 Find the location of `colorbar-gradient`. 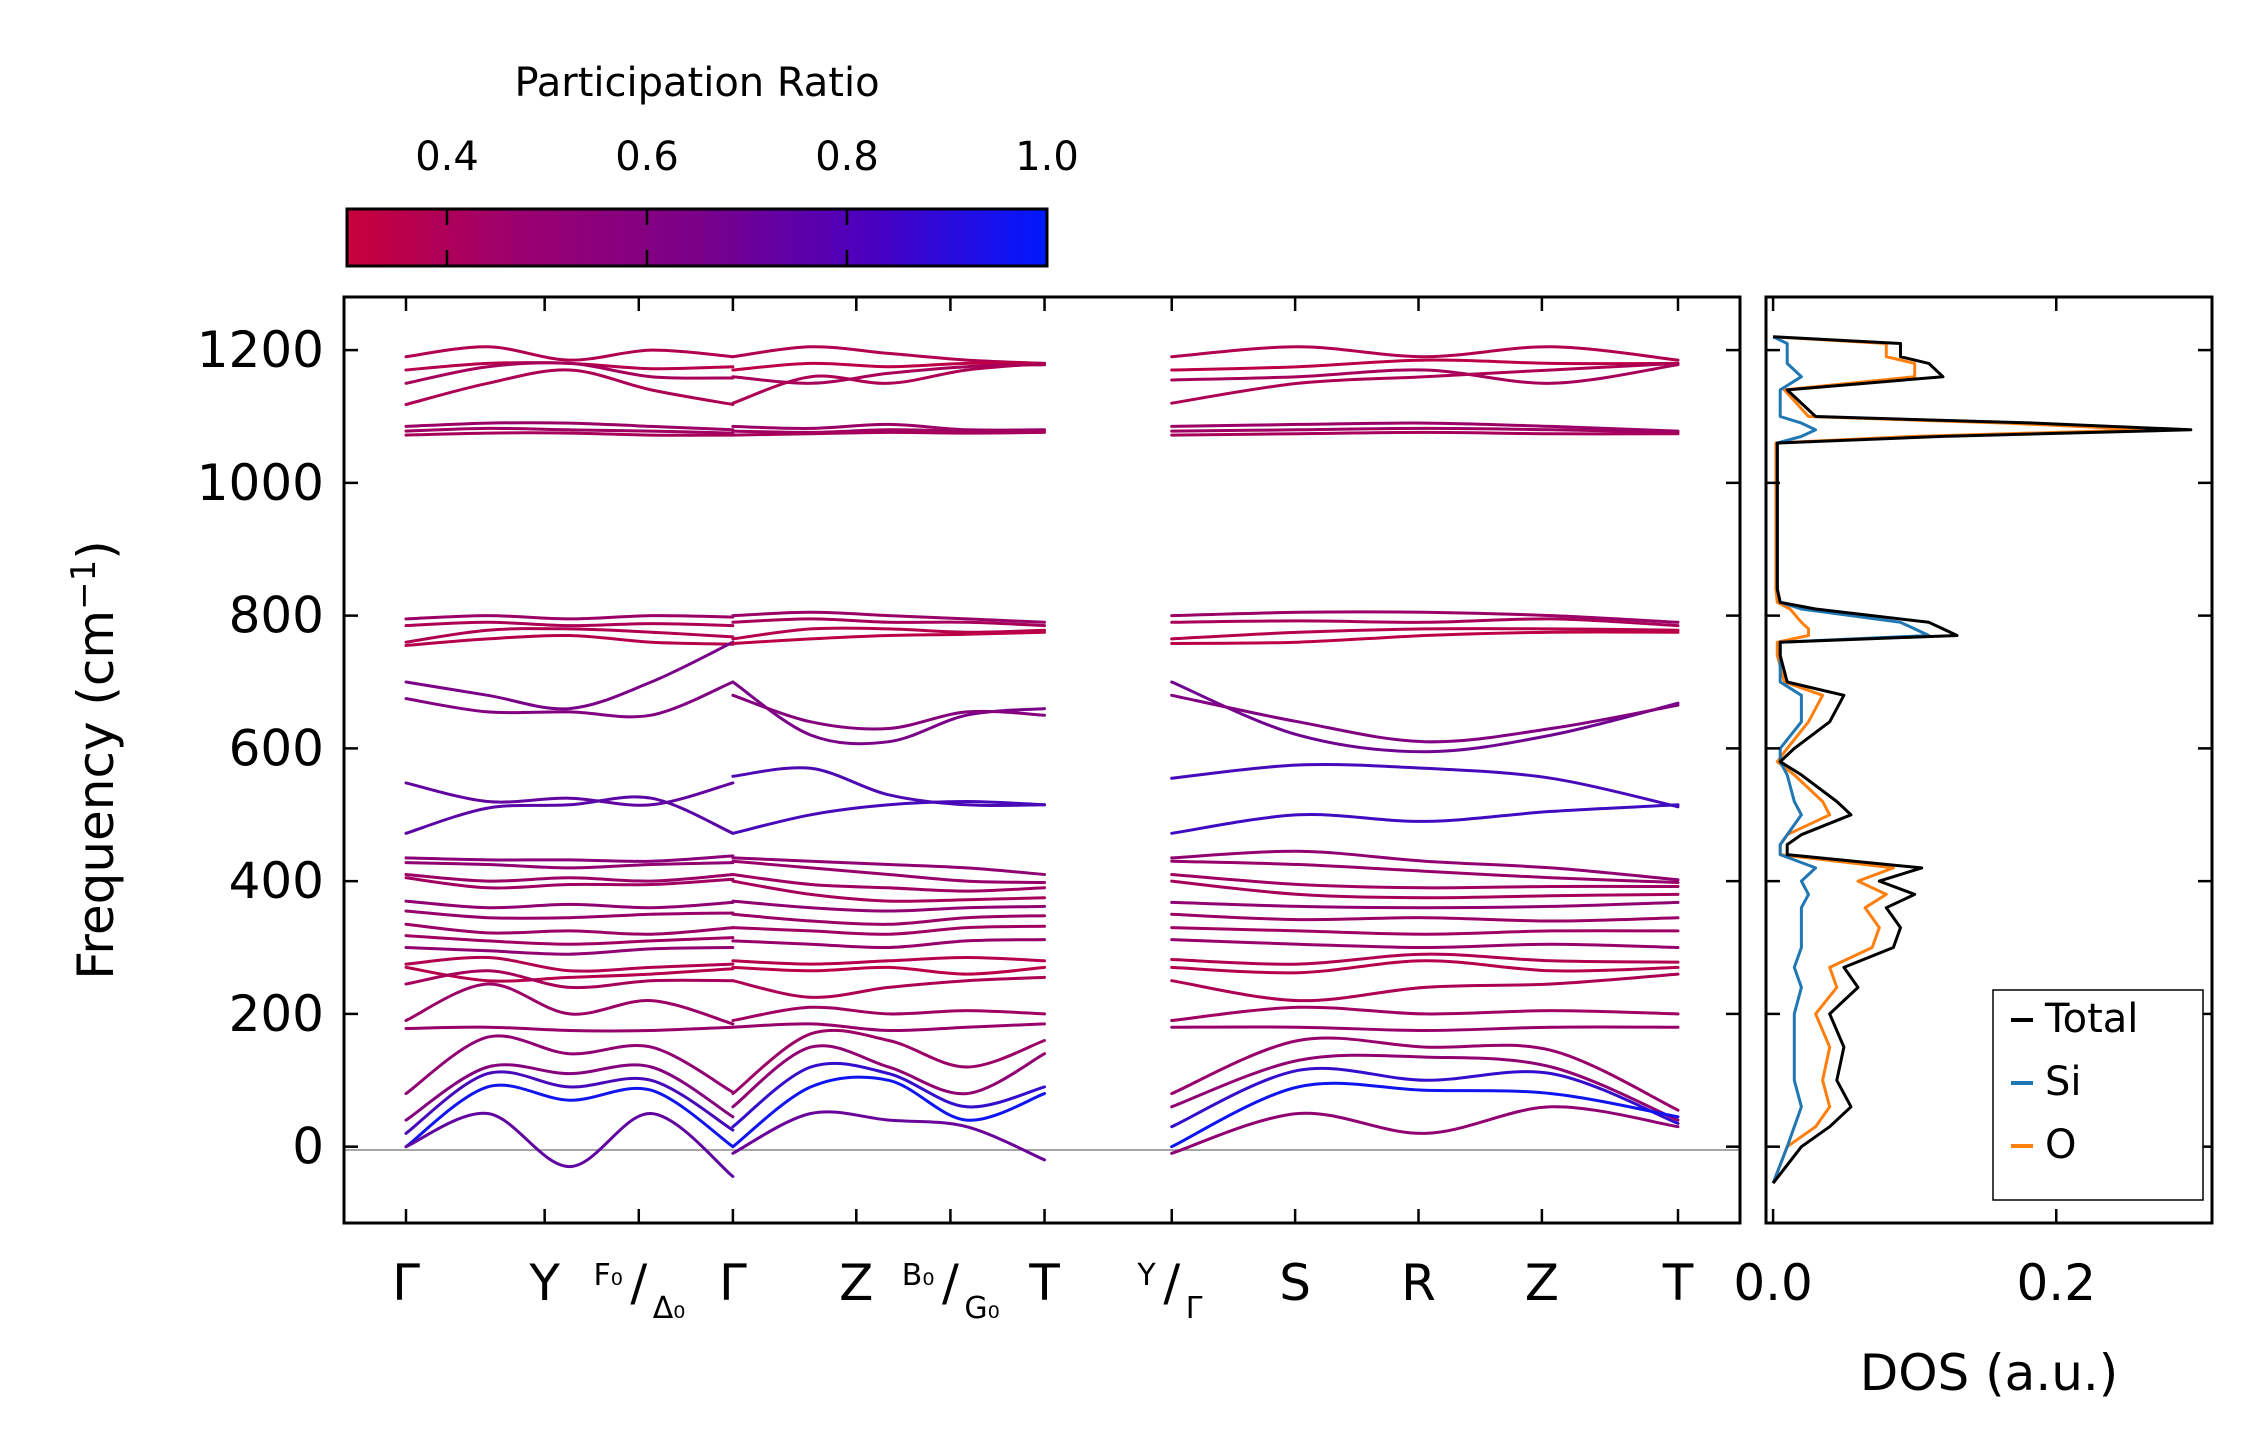

colorbar-gradient is located at coordinates (697, 237).